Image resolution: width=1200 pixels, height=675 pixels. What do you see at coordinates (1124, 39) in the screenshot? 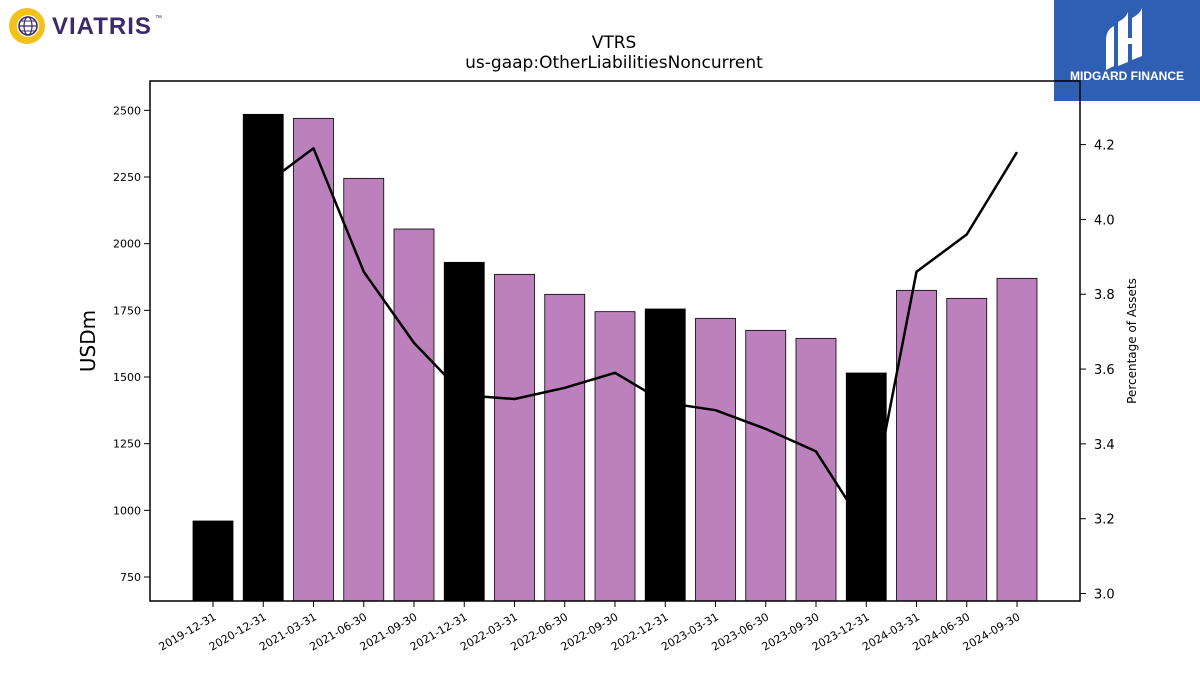
I see `midgard-mark-icon` at bounding box center [1124, 39].